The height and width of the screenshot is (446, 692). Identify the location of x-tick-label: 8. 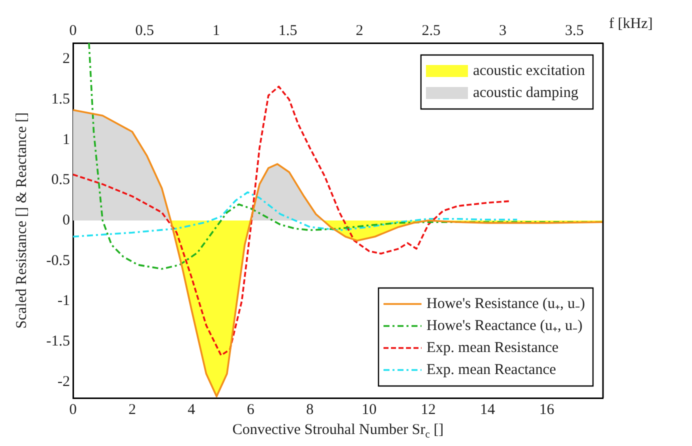
(310, 410).